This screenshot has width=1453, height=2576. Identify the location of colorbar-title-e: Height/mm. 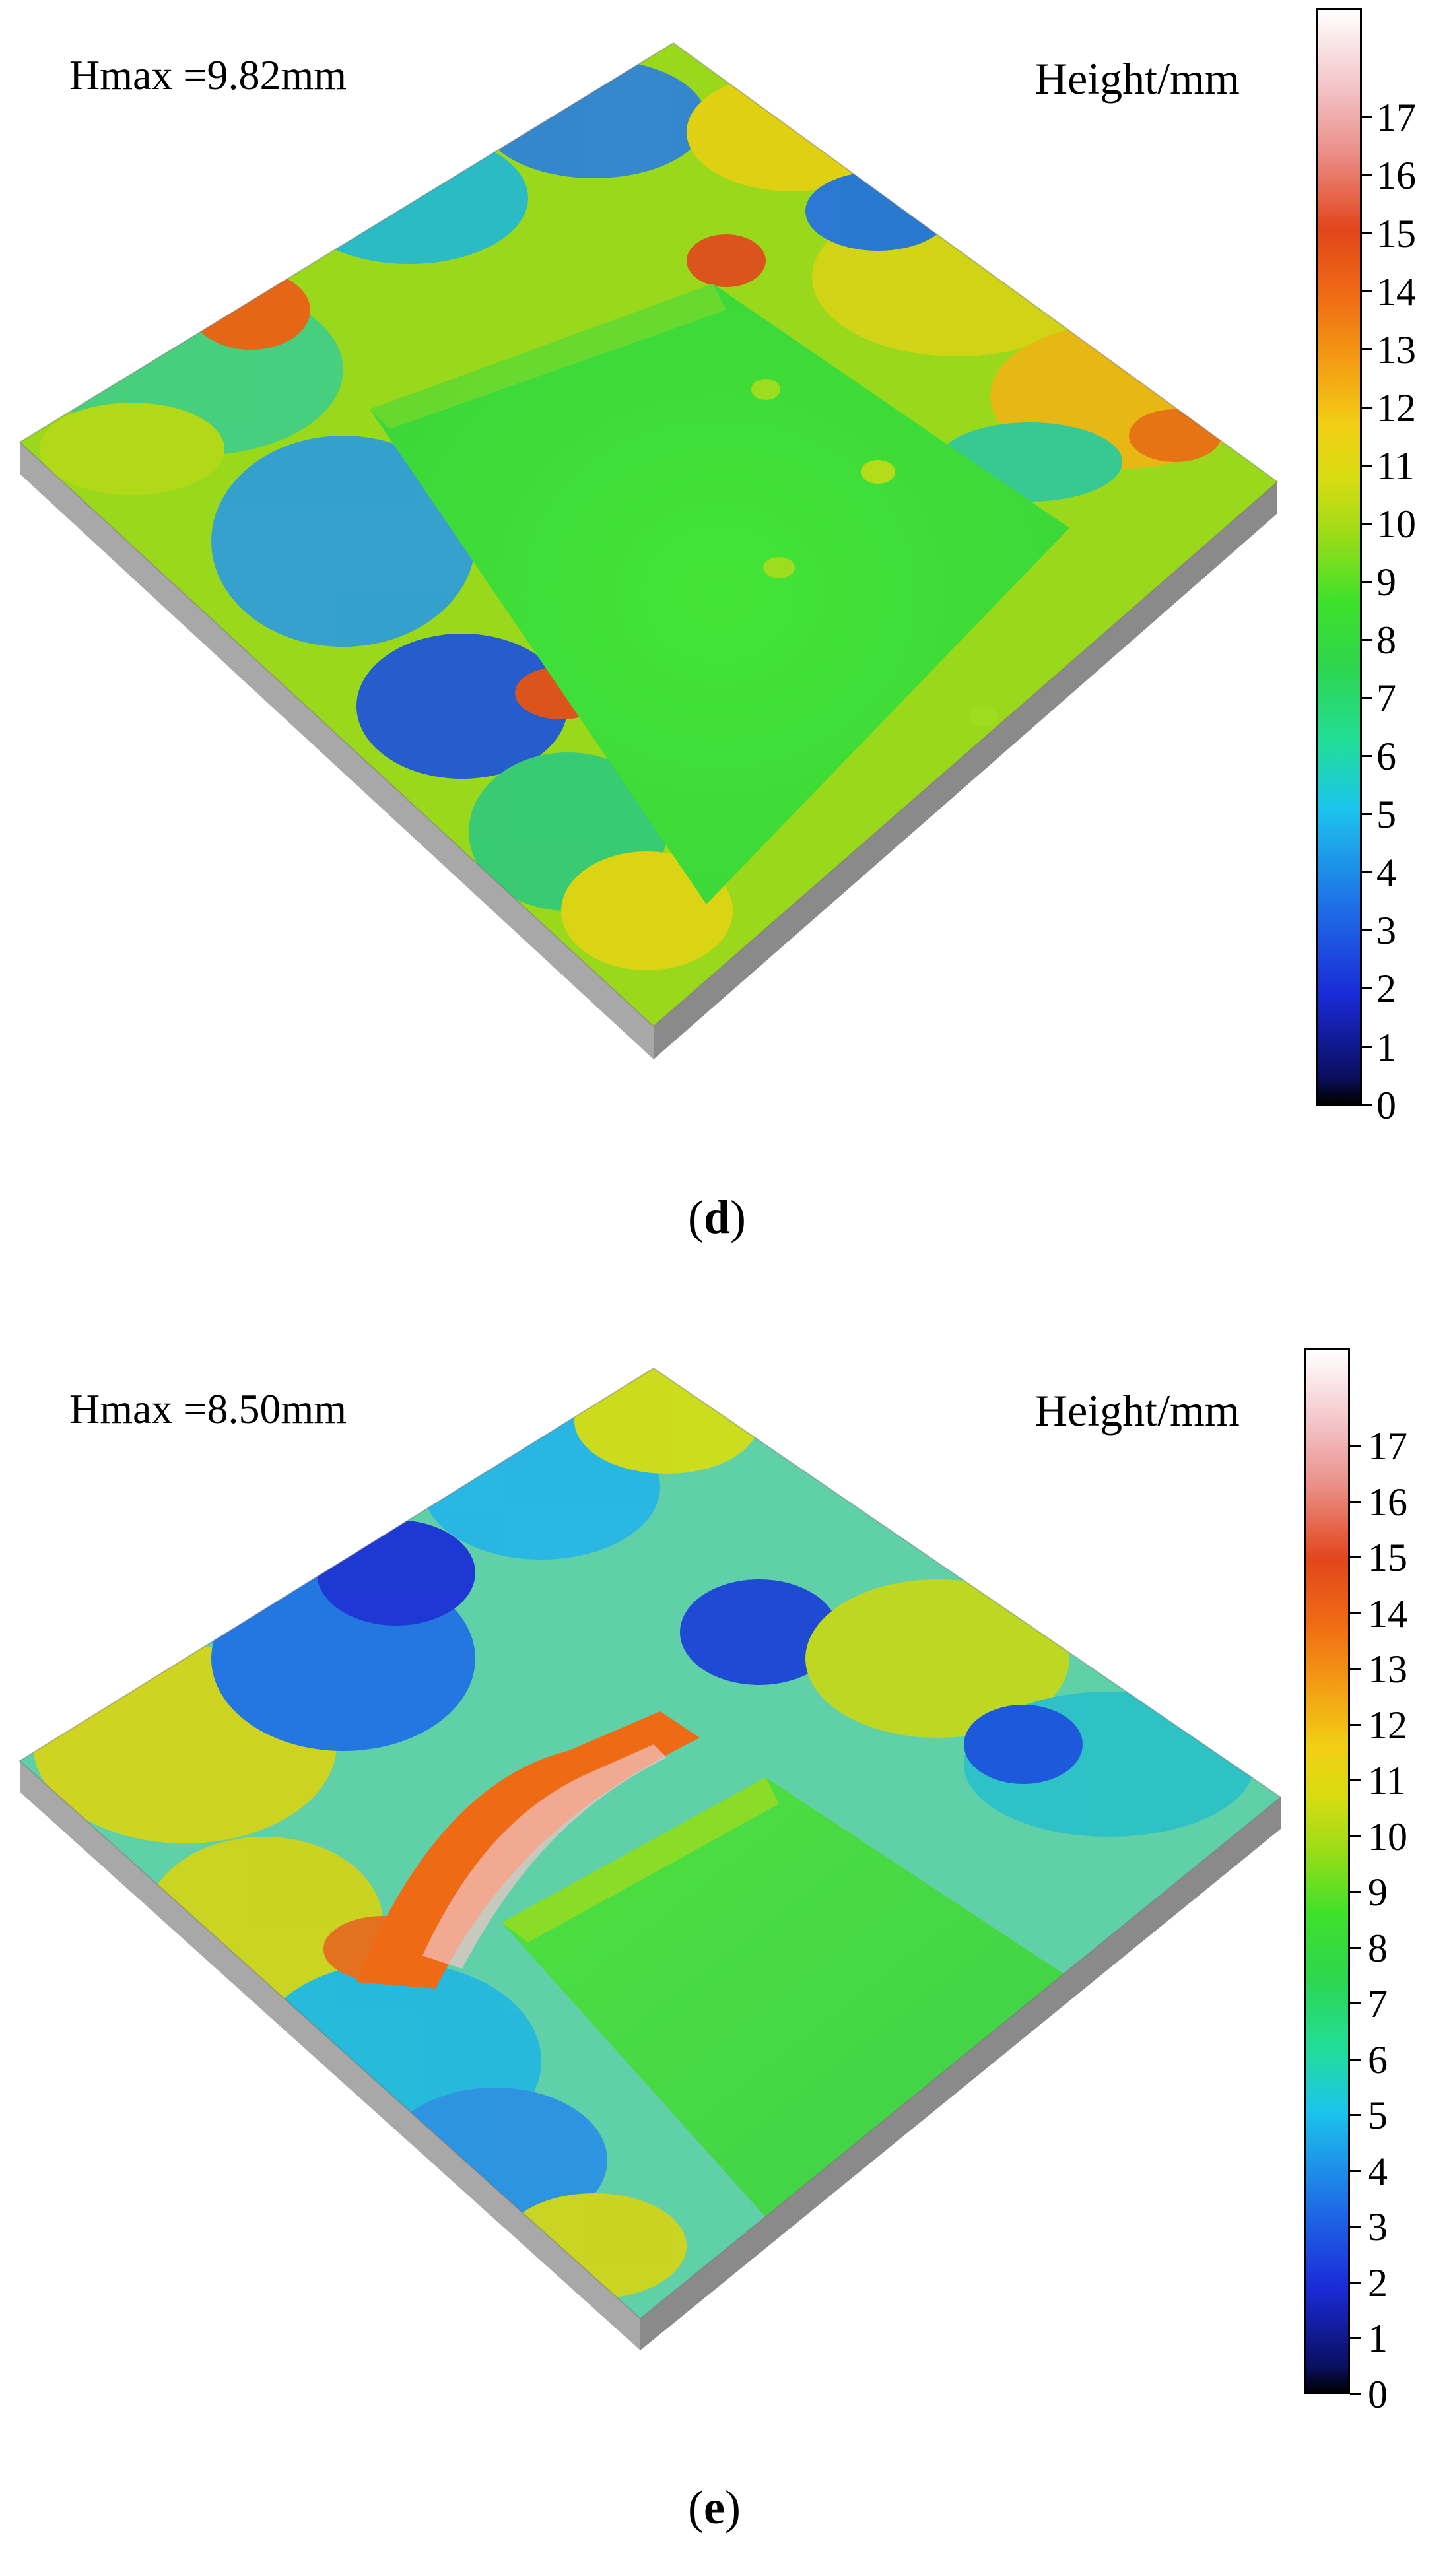
(1138, 1410).